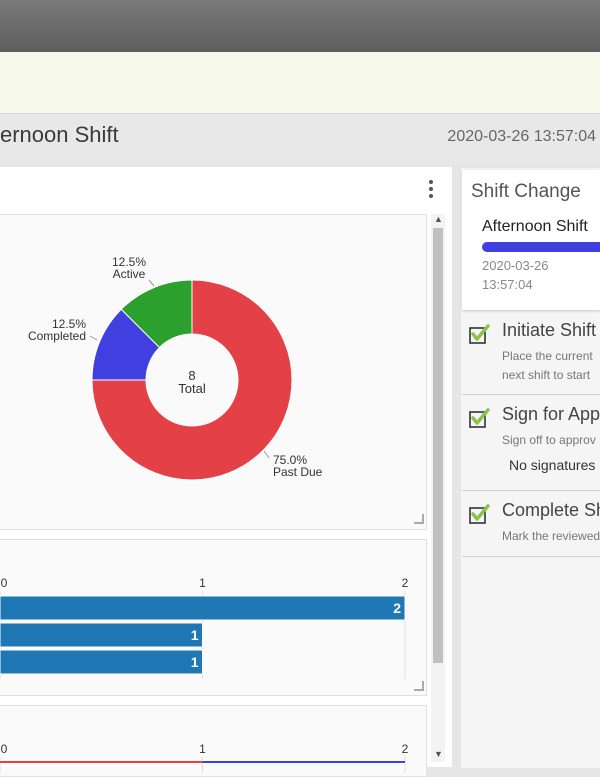 The width and height of the screenshot is (600, 777). What do you see at coordinates (69, 324) in the screenshot?
I see `pie-label-completed-pct: 12.5%` at bounding box center [69, 324].